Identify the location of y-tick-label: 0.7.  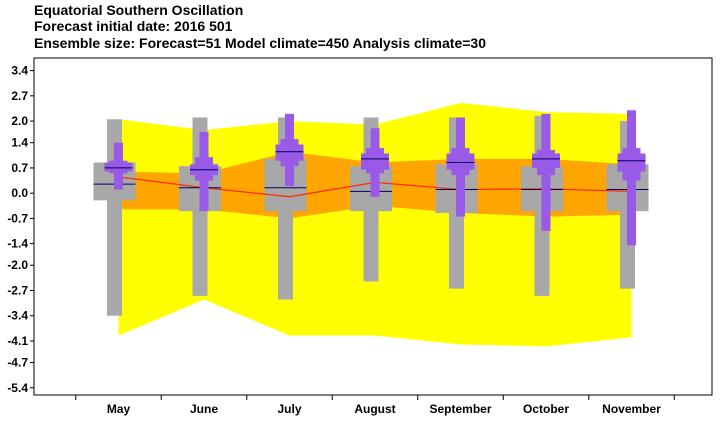
(19, 168).